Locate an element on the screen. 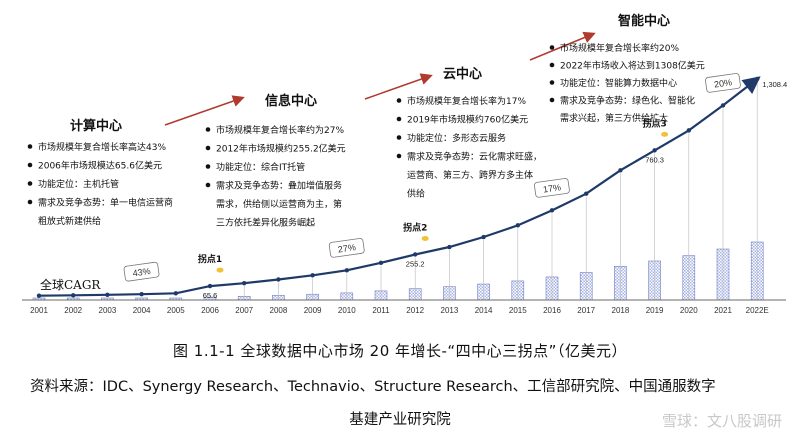 This screenshot has width=800, height=448. x-tick-label: 2019 is located at coordinates (655, 310).